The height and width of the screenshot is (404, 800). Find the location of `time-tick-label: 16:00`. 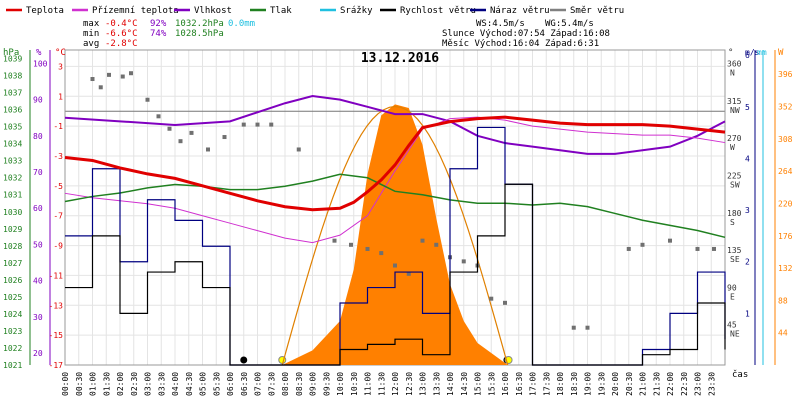

time-tick-label: 16:00 is located at coordinates (505, 384).